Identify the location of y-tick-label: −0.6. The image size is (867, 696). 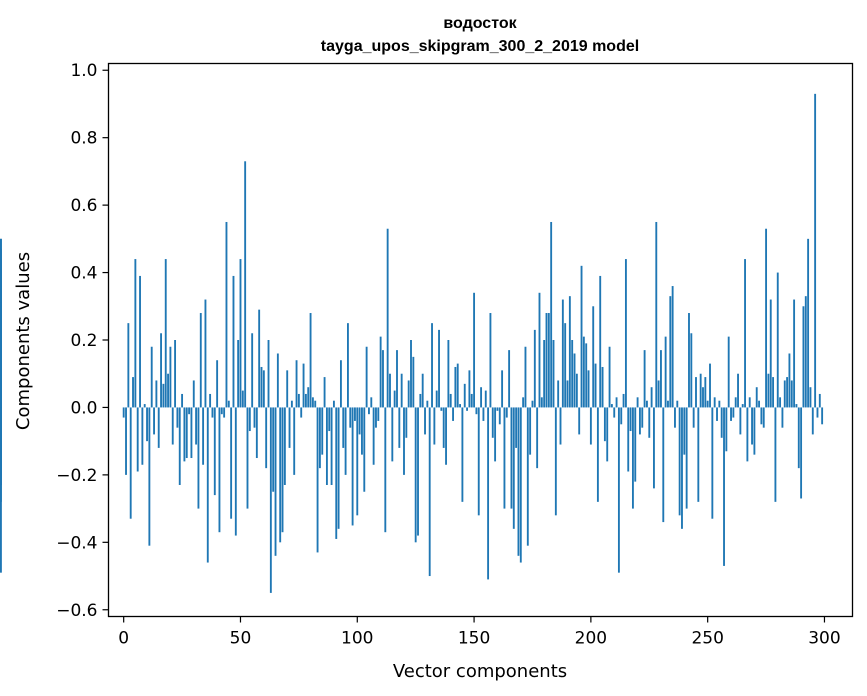
(76, 611).